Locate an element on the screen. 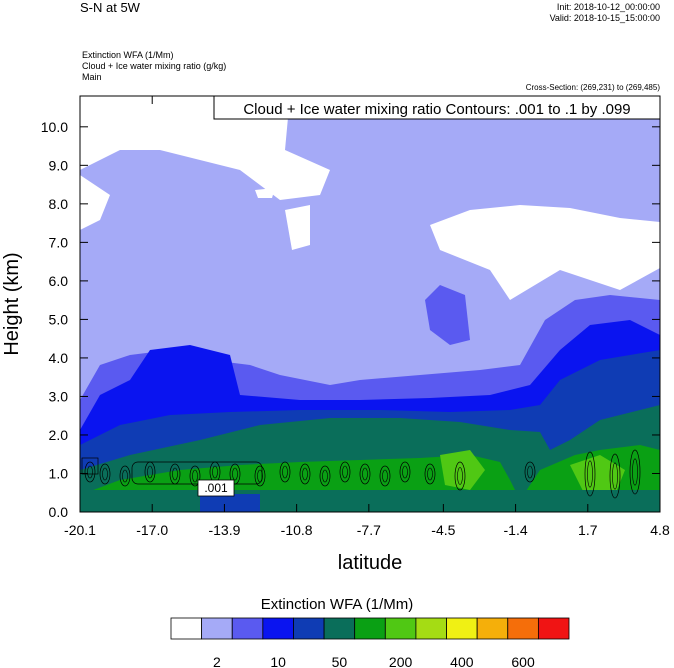 Image resolution: width=674 pixels, height=668 pixels. contour-outline is located at coordinates (197, 473).